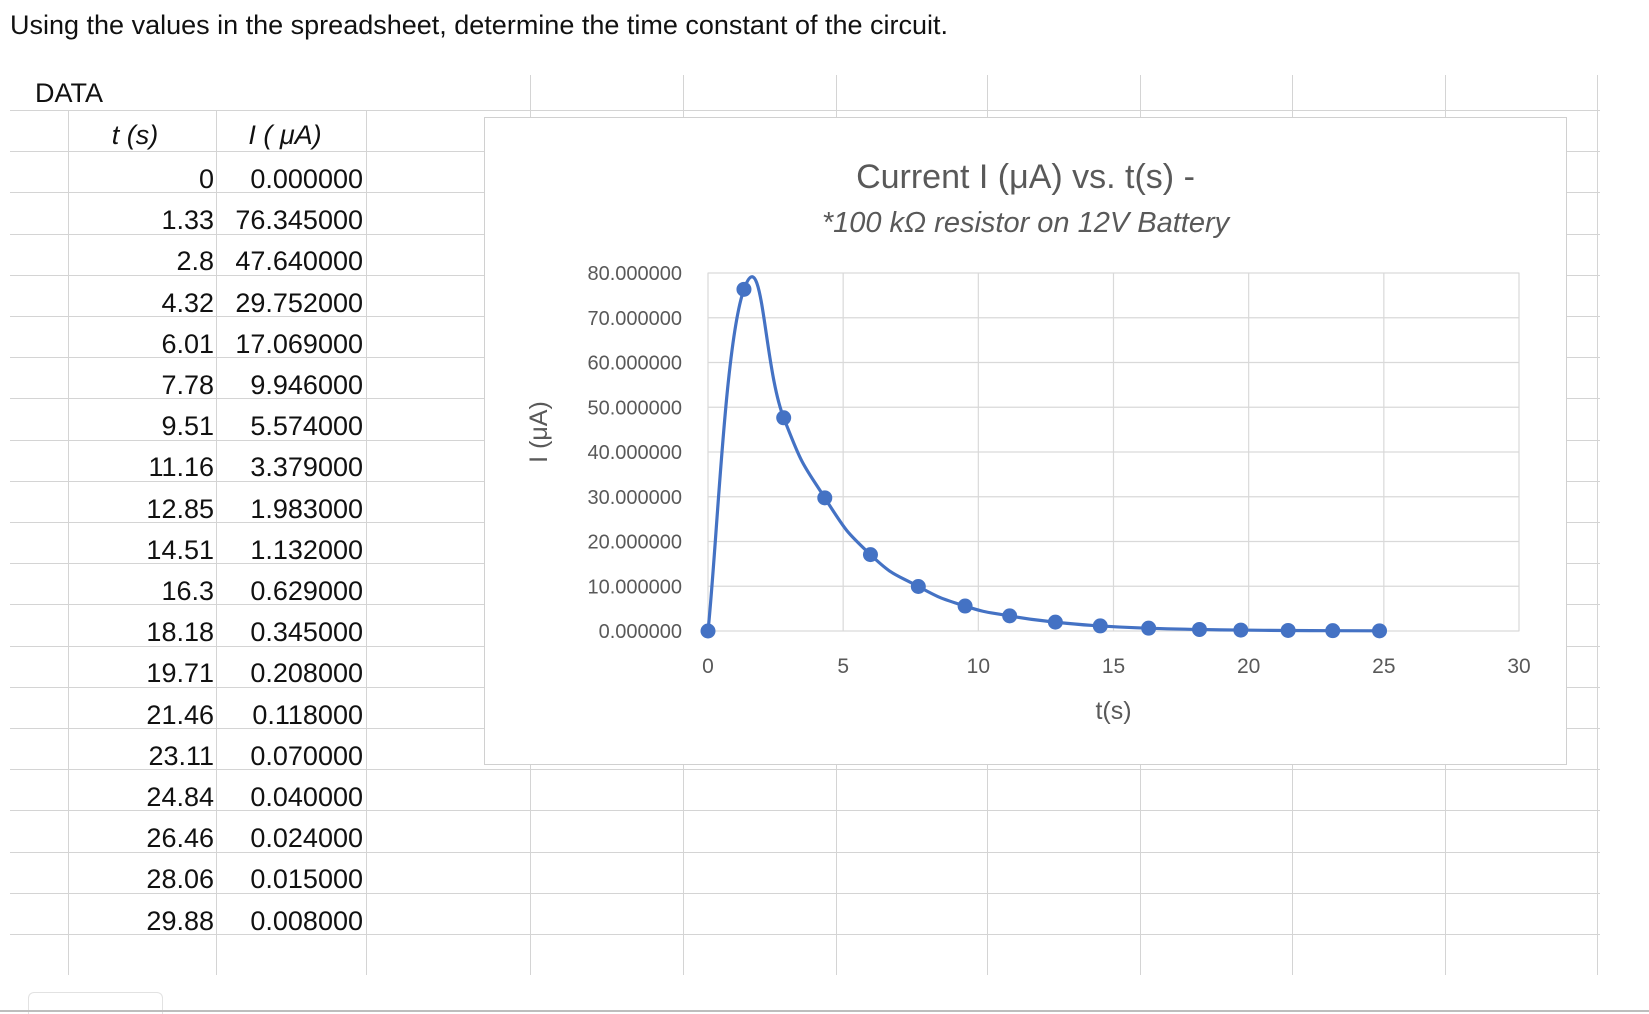 This screenshot has width=1649, height=1014. I want to click on data-label: DATA, so click(69, 93).